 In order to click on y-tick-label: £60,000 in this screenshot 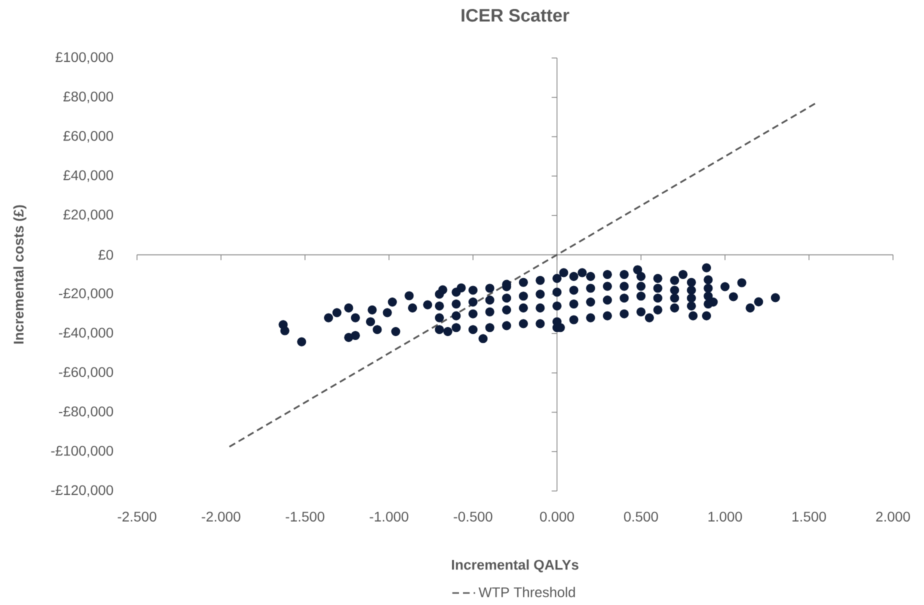, I will do `click(88, 136)`.